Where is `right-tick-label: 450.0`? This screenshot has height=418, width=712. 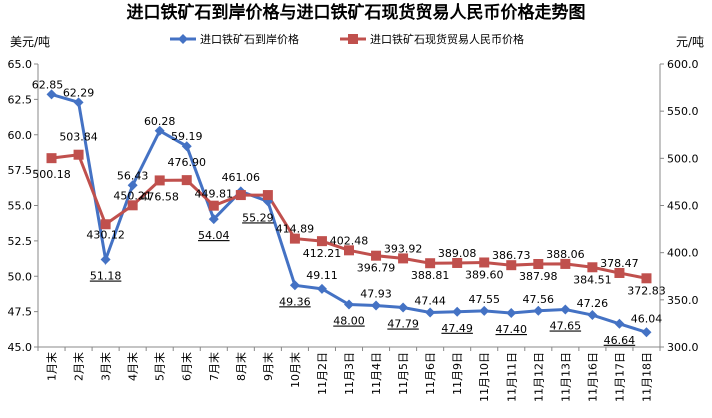 right-tick-label: 450.0 is located at coordinates (683, 206).